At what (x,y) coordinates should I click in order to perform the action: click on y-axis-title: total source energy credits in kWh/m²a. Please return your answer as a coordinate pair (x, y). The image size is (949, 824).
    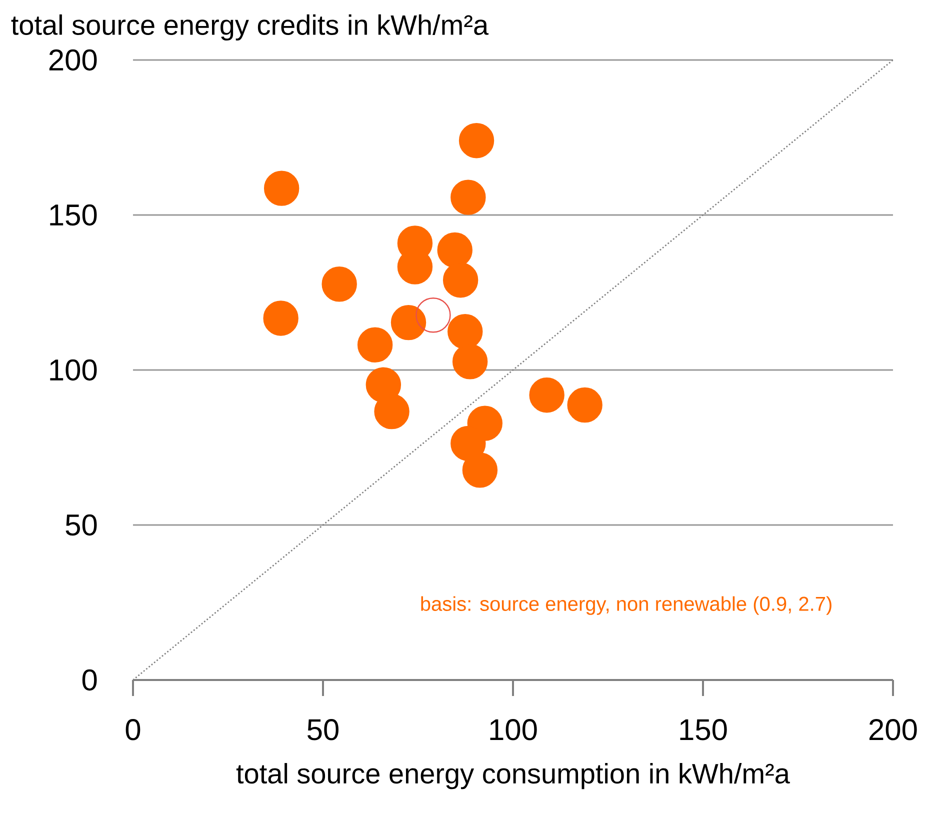
    Looking at the image, I should click on (250, 27).